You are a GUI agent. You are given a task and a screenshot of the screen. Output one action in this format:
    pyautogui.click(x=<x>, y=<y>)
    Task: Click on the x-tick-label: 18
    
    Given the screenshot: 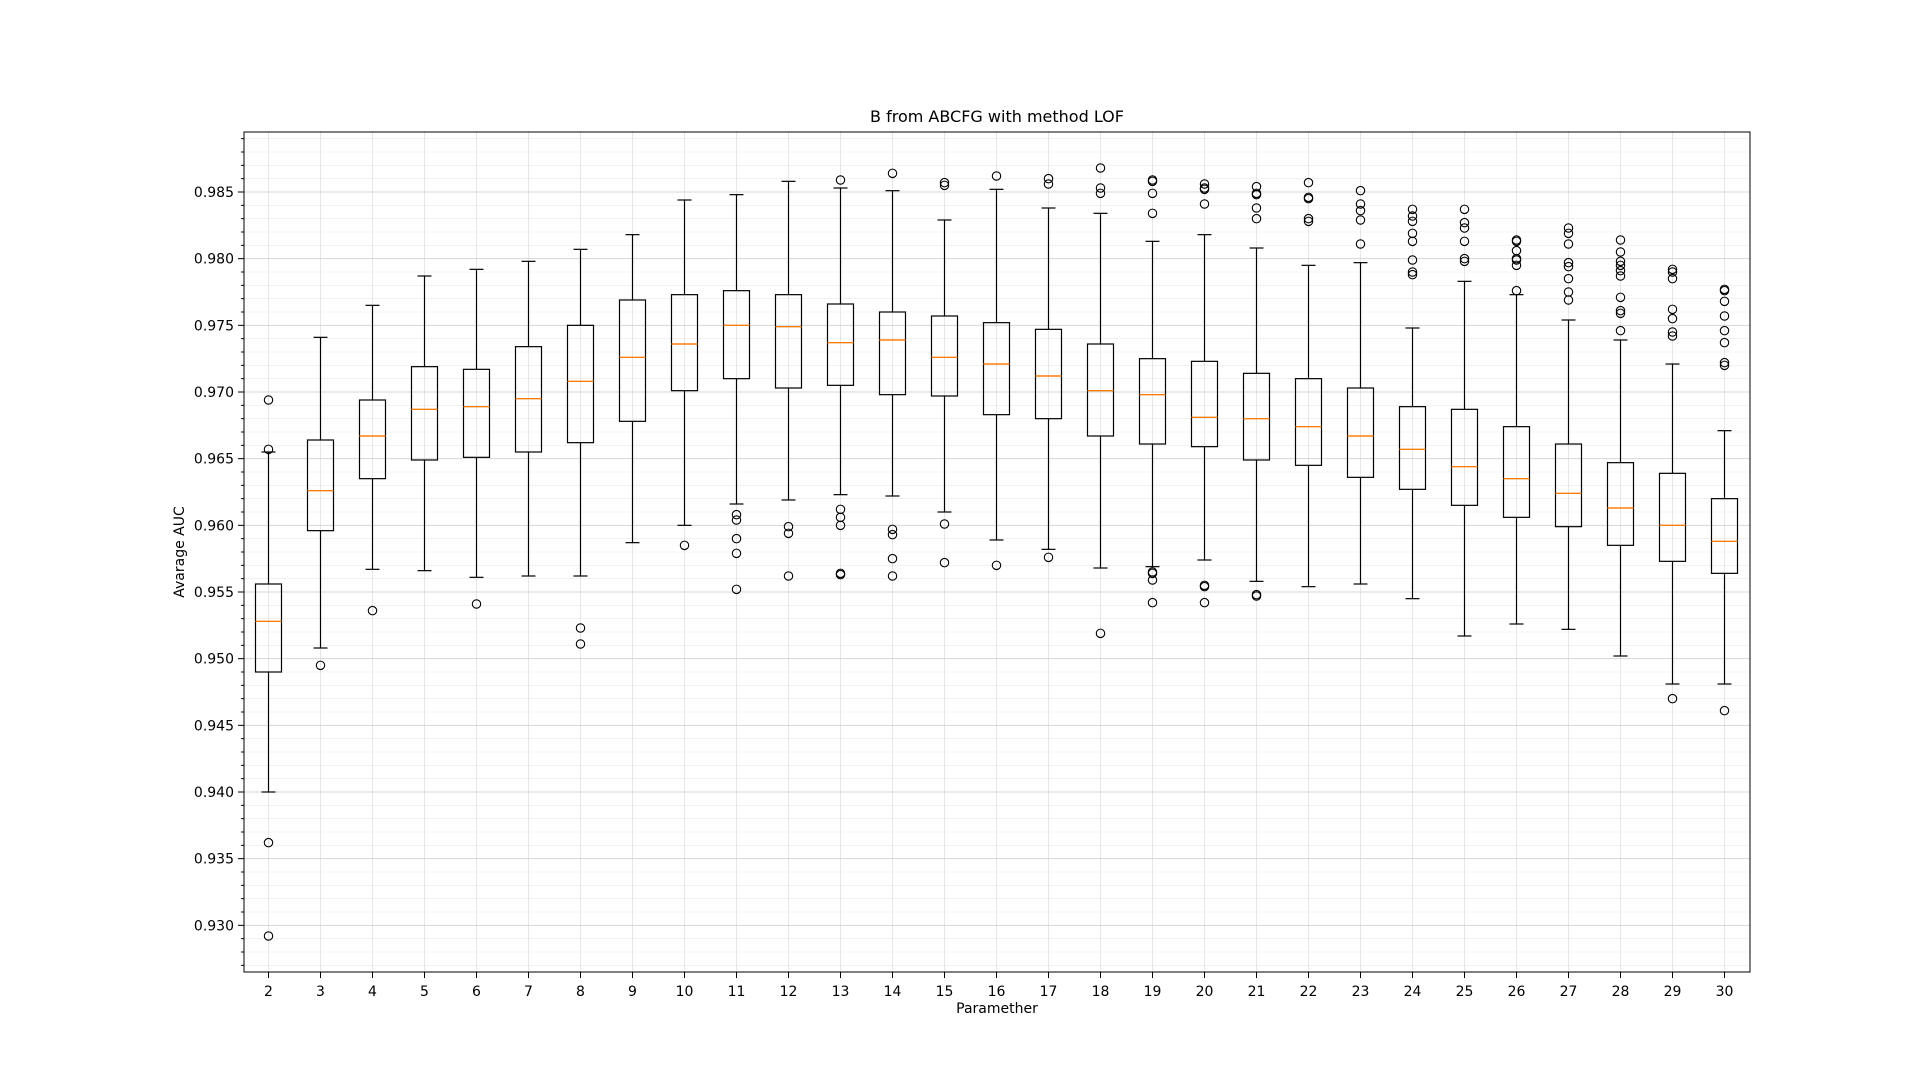 What is the action you would take?
    pyautogui.click(x=1101, y=992)
    